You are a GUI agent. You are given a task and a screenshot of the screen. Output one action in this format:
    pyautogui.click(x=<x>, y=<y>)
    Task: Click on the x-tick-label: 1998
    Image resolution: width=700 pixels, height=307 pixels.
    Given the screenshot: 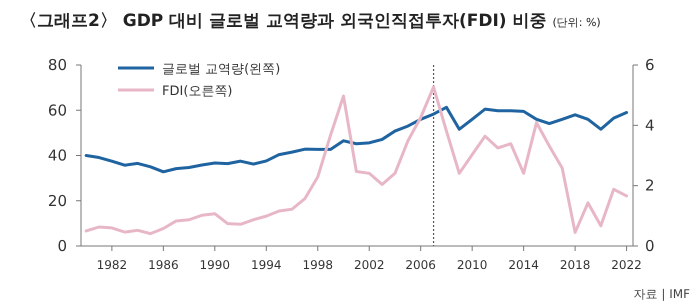 What is the action you would take?
    pyautogui.click(x=318, y=265)
    